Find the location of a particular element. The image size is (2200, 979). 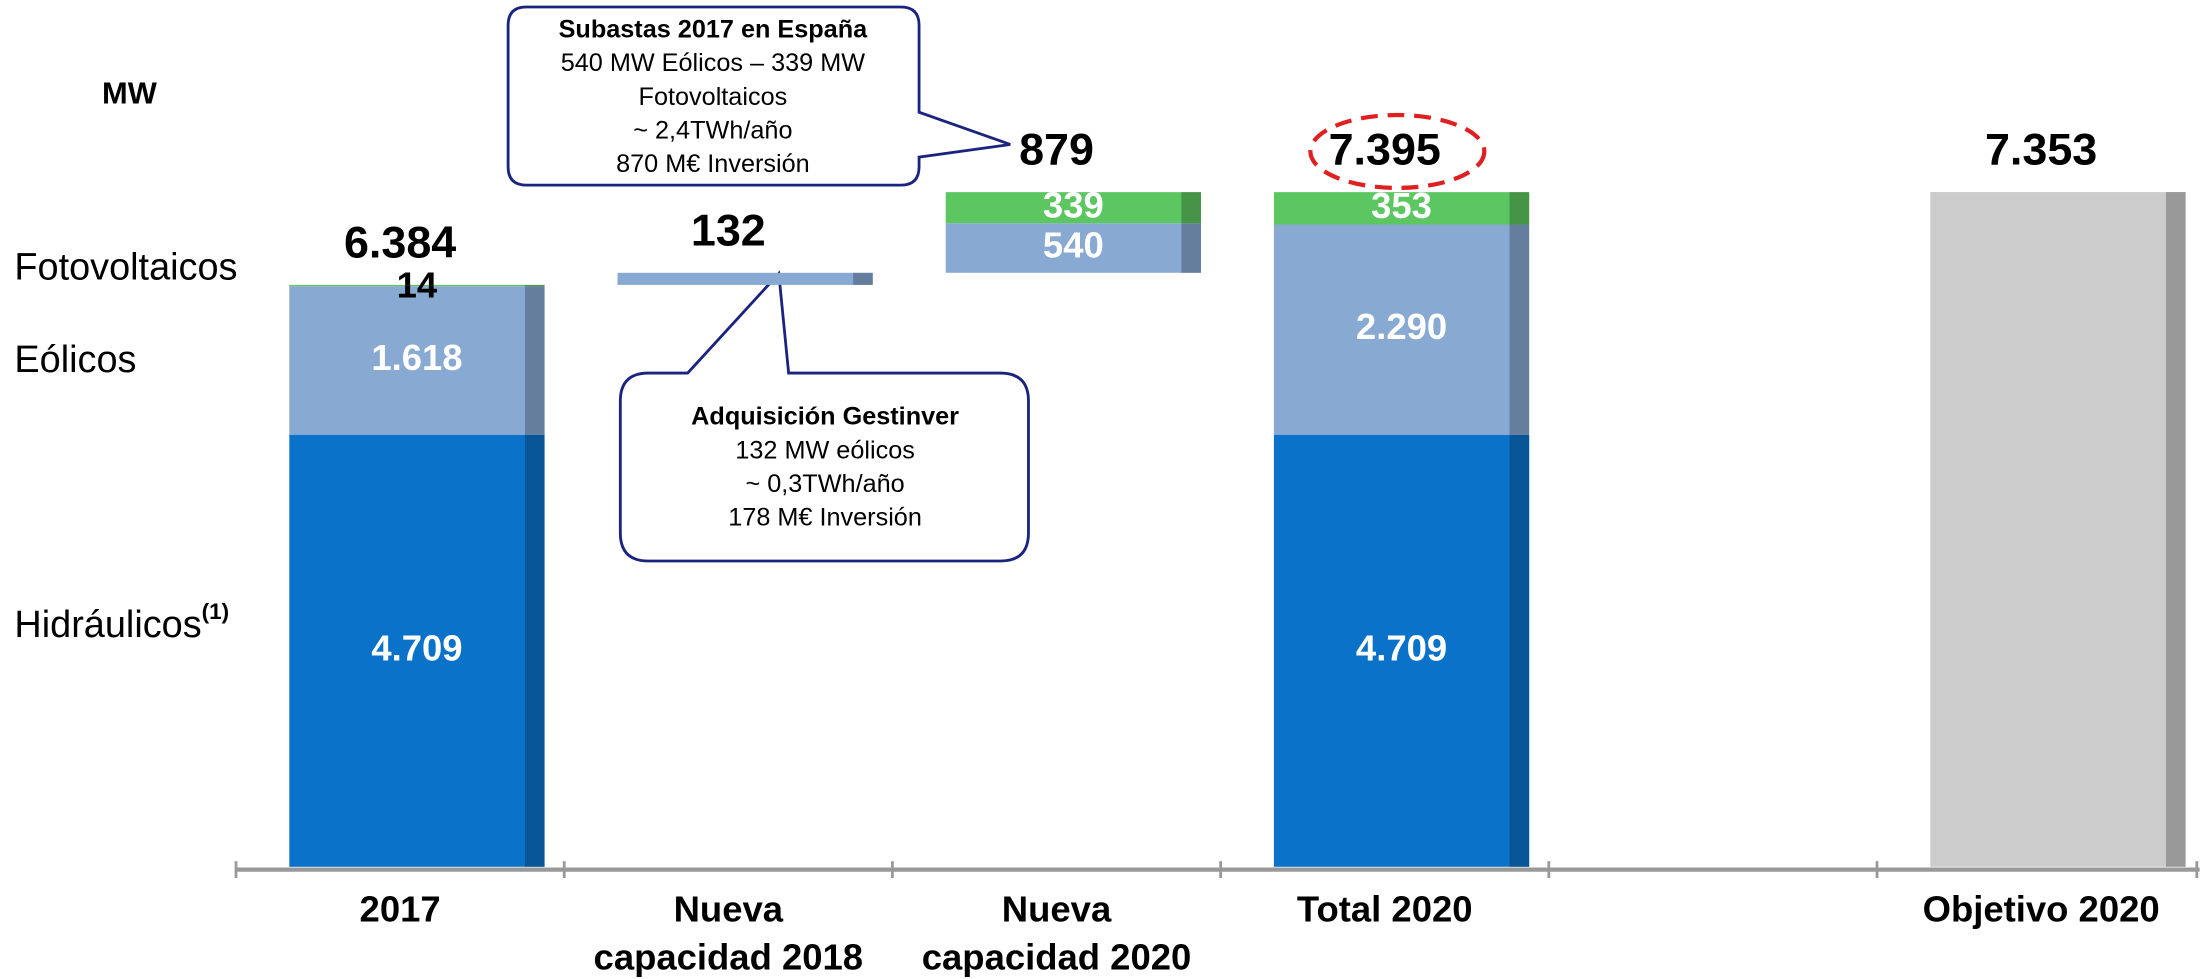

data-label: 1.618 is located at coordinates (416, 357).